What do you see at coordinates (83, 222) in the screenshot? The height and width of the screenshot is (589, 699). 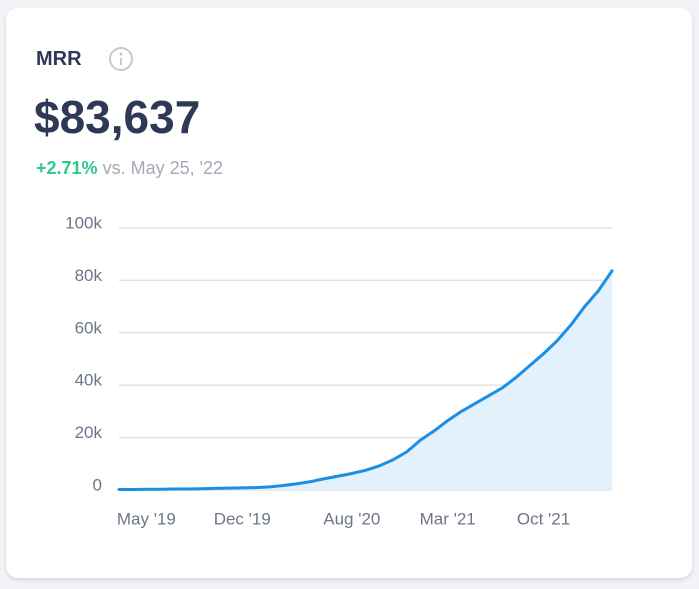 I see `y-tick-label: 100k` at bounding box center [83, 222].